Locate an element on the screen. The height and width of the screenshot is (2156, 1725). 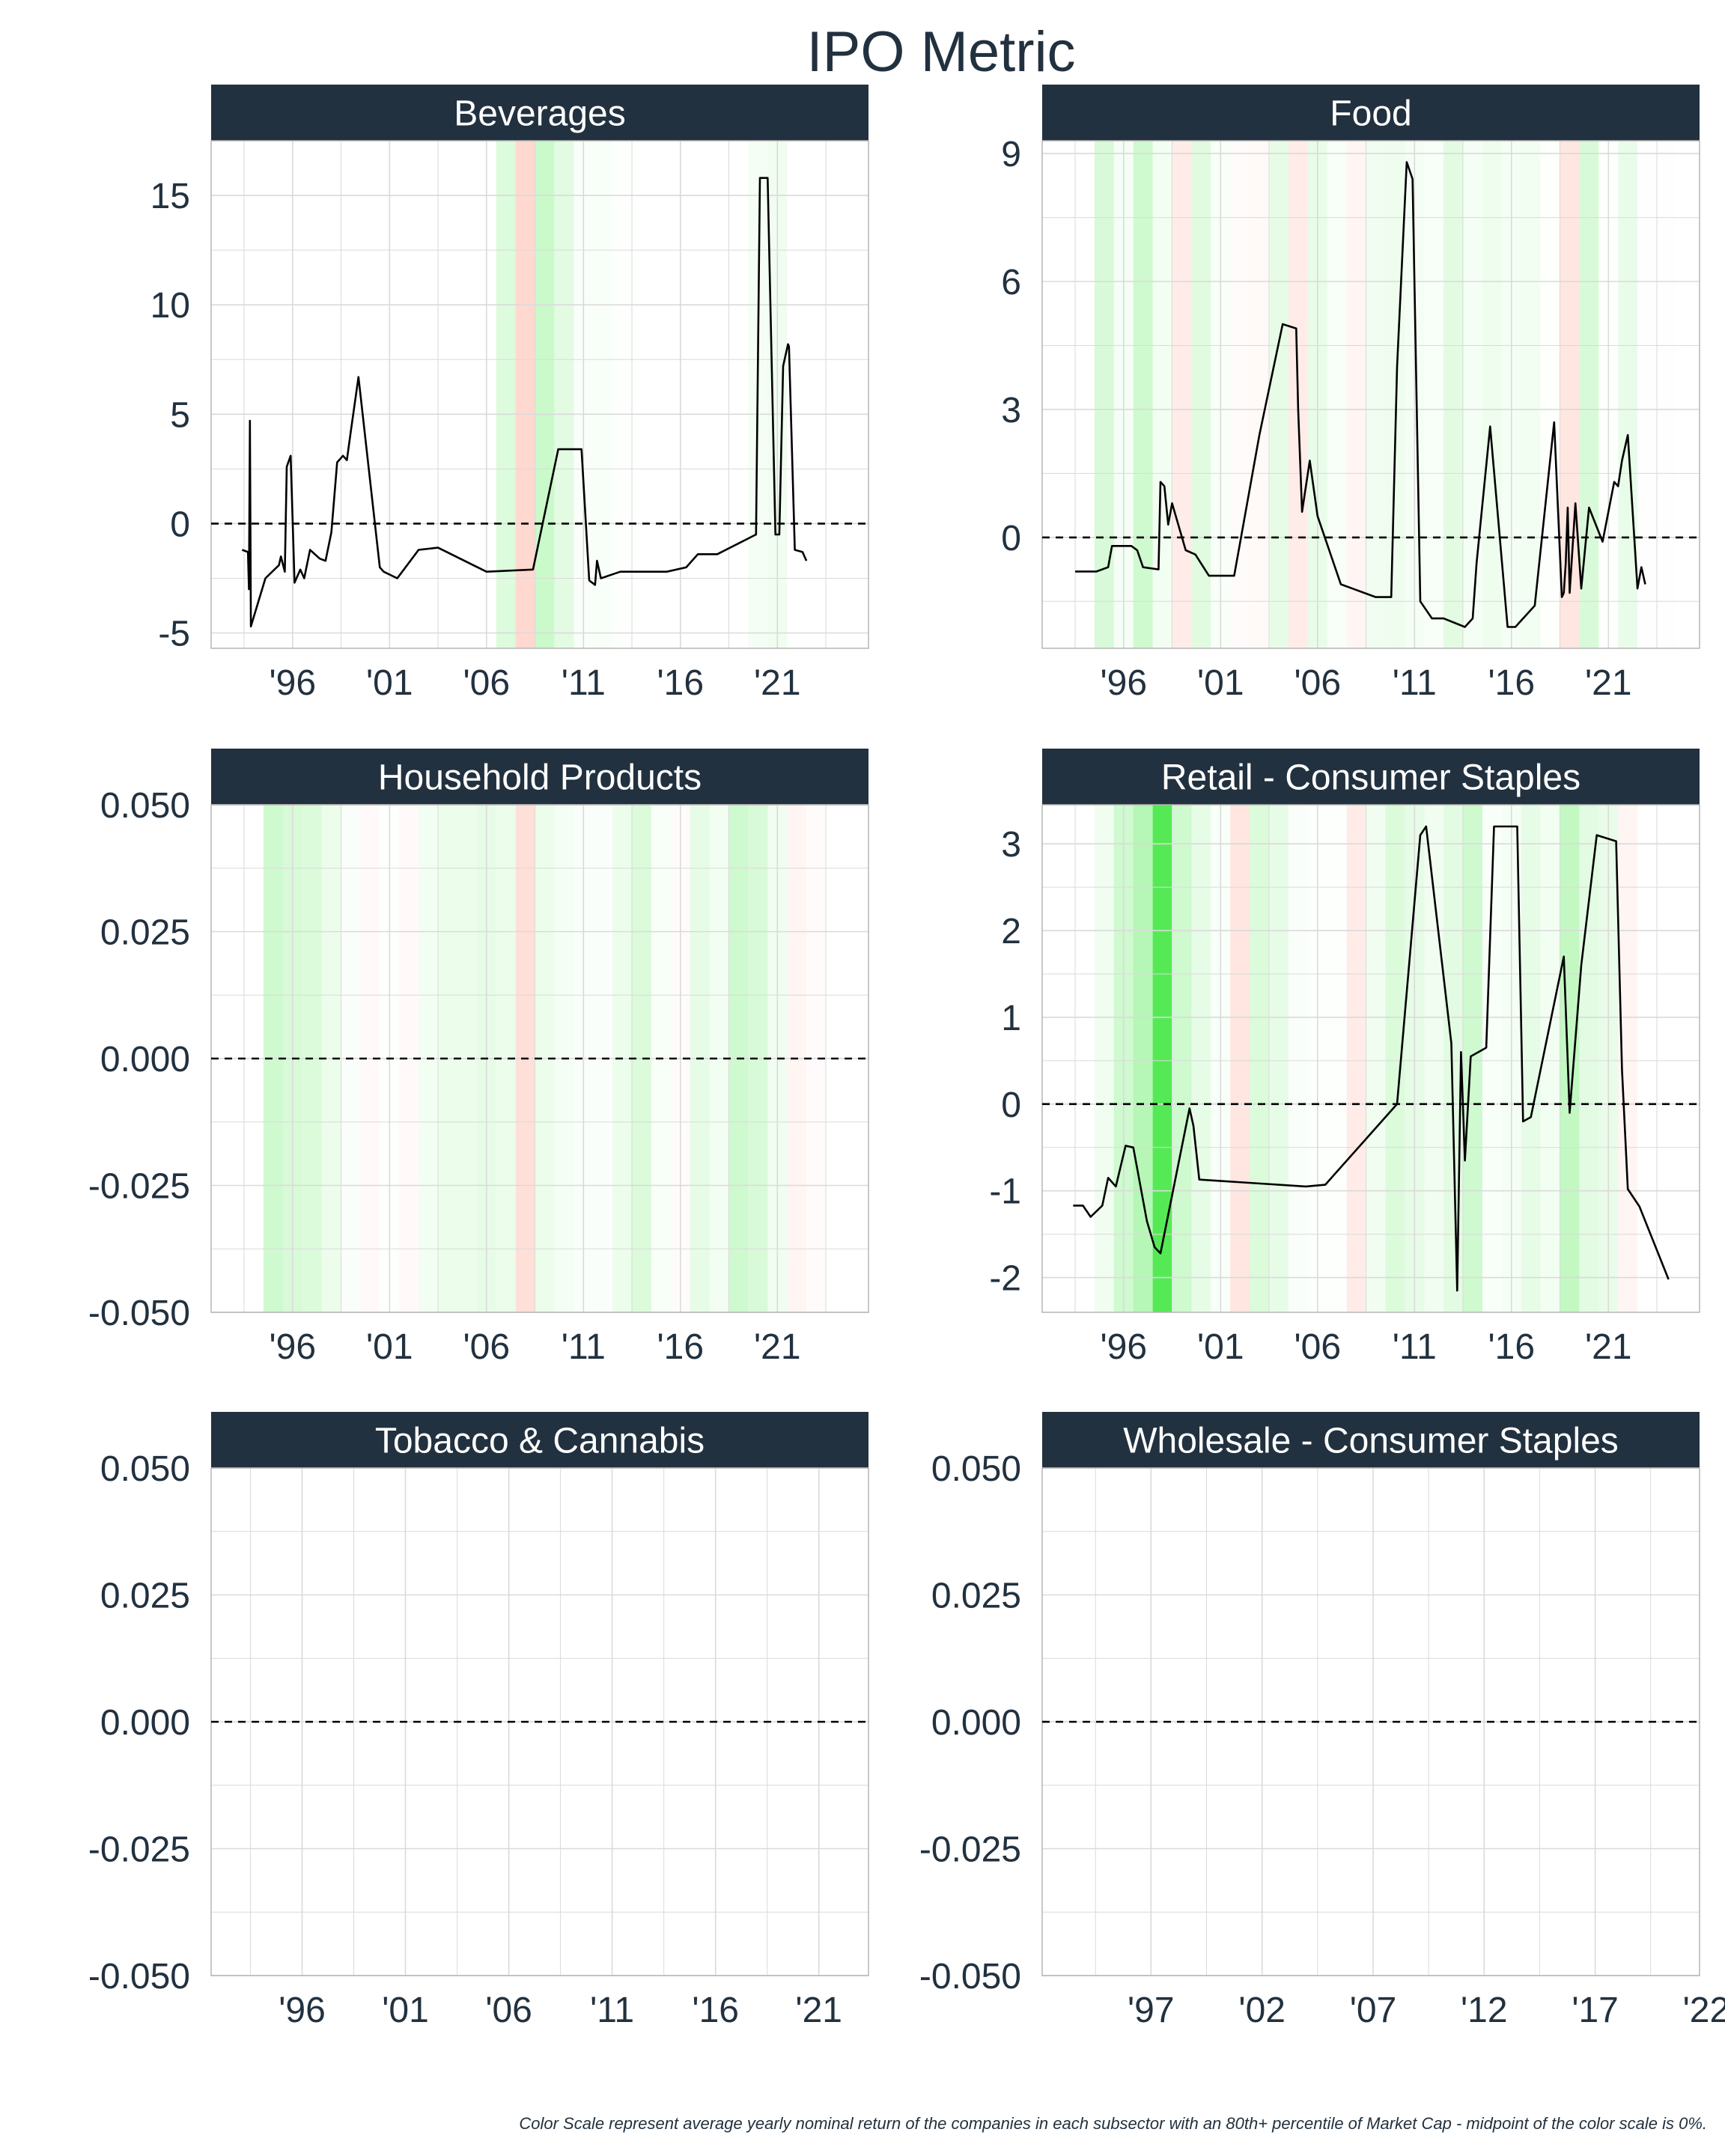
x-tick-label: '12 is located at coordinates (1484, 2010).